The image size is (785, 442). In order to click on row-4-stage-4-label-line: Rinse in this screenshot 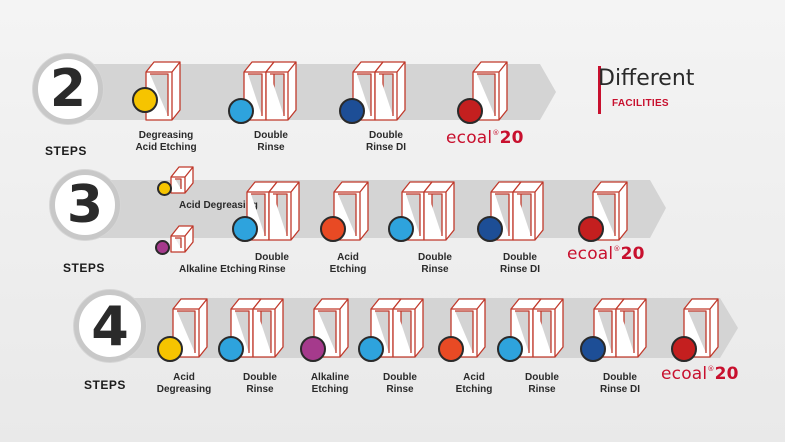, I will do `click(400, 389)`.